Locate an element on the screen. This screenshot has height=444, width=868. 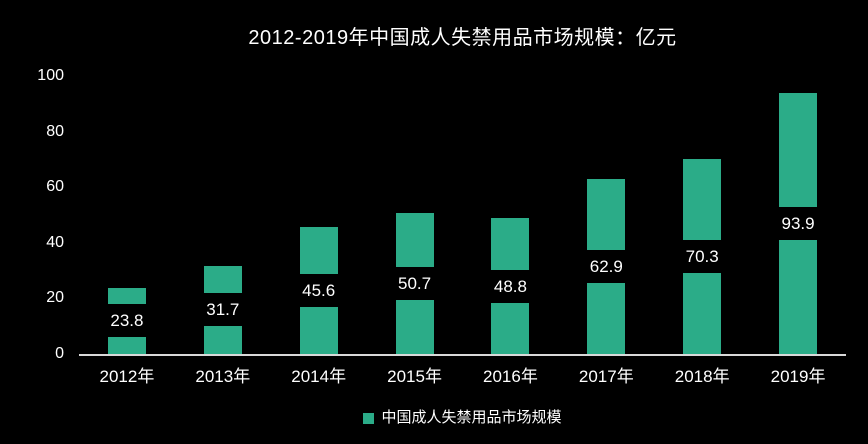
y-axis-tick-label: 20 is located at coordinates (55, 298).